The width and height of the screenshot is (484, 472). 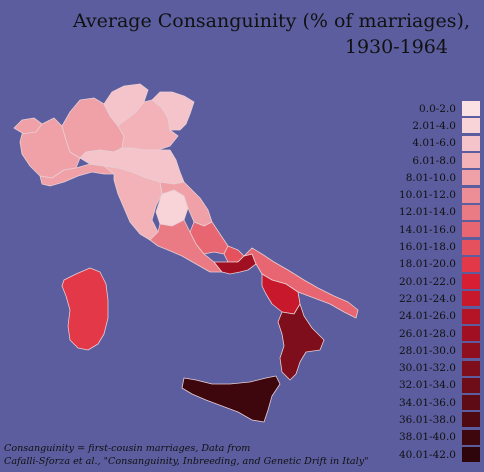 I want to click on region-friuli-venezia-giulia, so click(x=173, y=111).